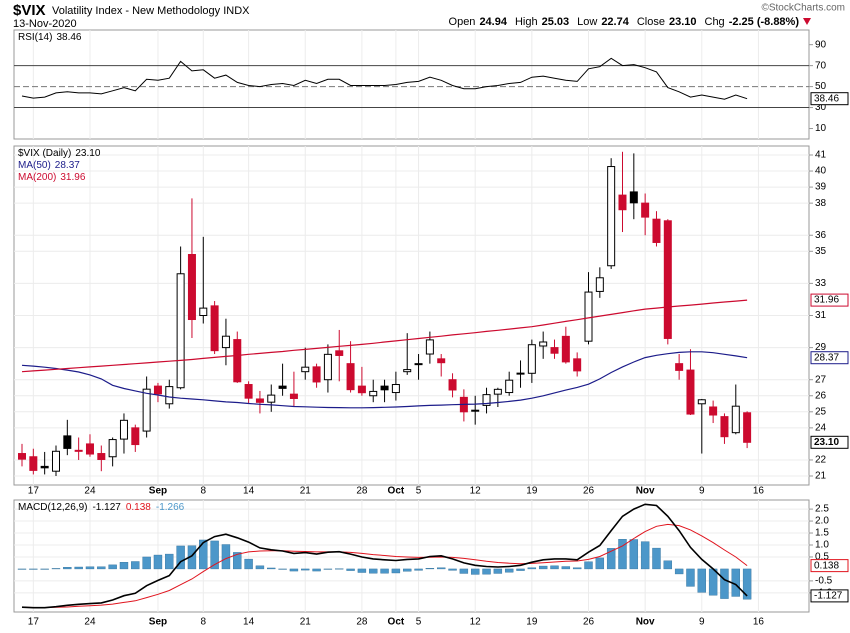 The height and width of the screenshot is (633, 850). I want to click on x-tick-label: 8, so click(203, 491).